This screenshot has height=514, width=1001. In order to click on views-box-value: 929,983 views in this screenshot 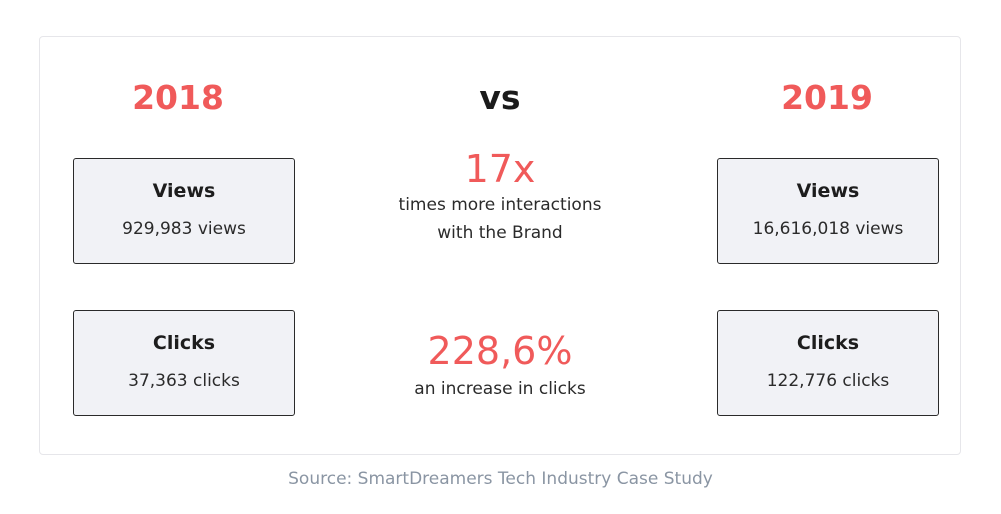, I will do `click(184, 229)`.